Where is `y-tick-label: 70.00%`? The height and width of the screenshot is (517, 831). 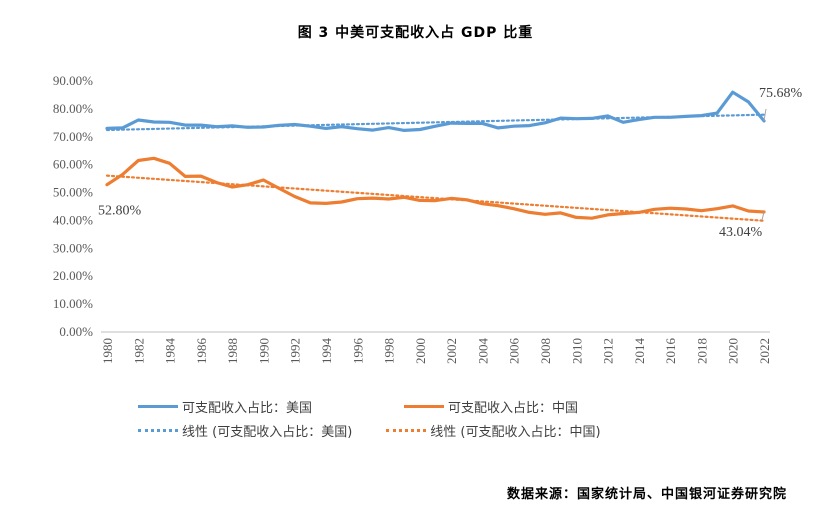 y-tick-label: 70.00% is located at coordinates (73, 136).